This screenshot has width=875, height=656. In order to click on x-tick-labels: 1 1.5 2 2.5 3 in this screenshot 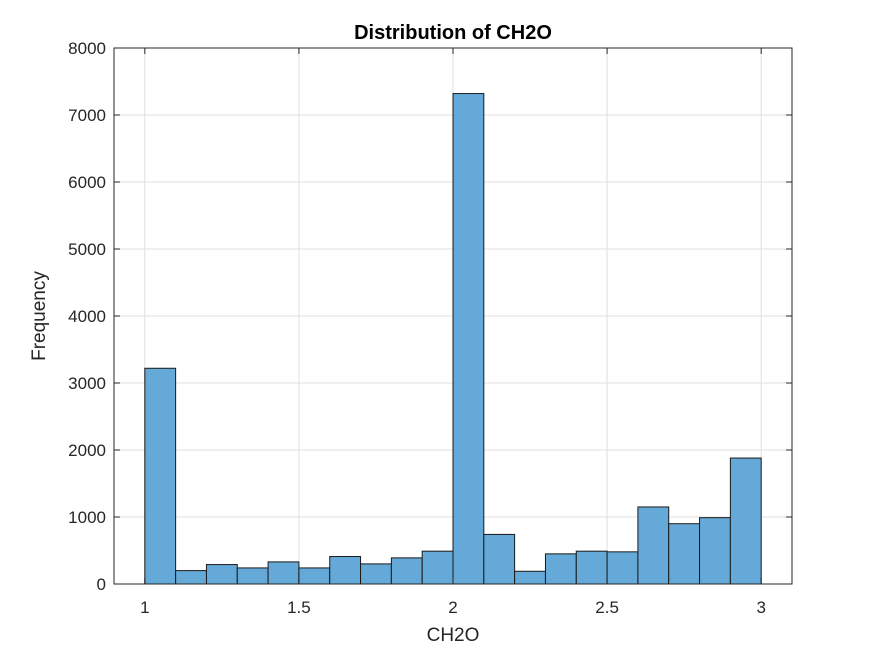, I will do `click(453, 607)`.